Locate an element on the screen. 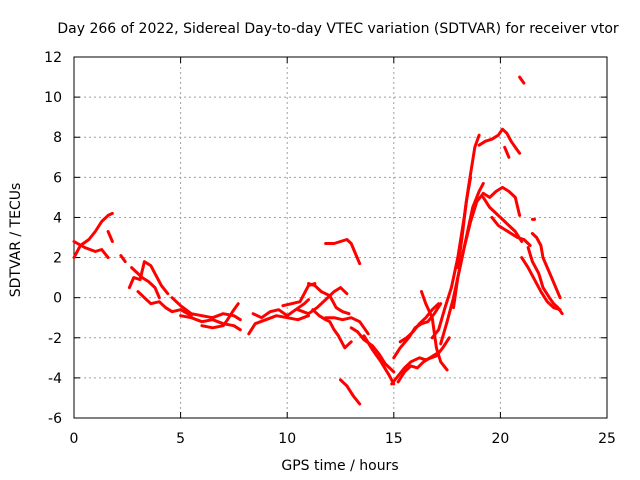  y-tick-label: 12 is located at coordinates (53, 58).